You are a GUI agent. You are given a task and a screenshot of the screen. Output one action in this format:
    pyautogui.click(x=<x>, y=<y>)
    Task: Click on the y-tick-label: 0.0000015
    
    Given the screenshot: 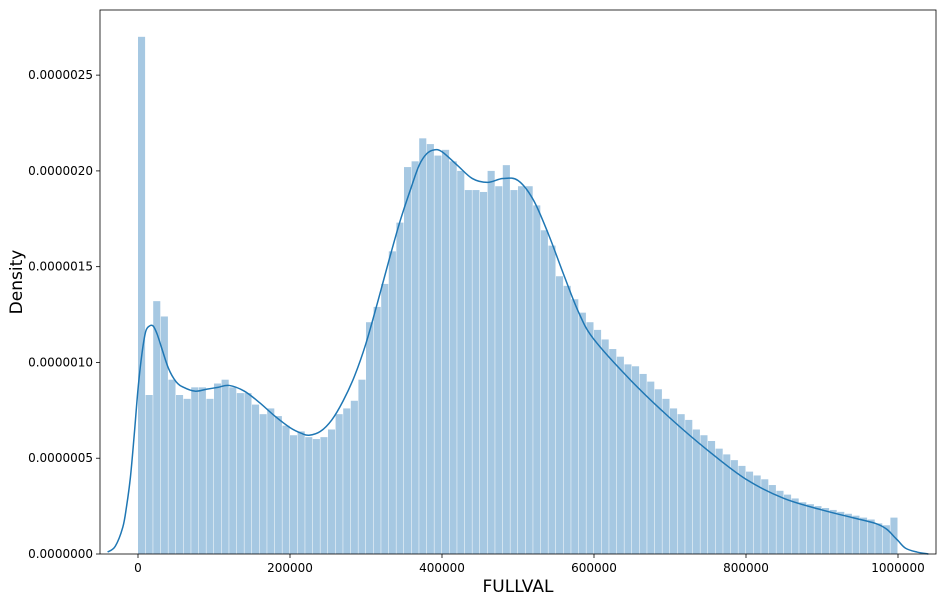 What is the action you would take?
    pyautogui.click(x=60, y=267)
    